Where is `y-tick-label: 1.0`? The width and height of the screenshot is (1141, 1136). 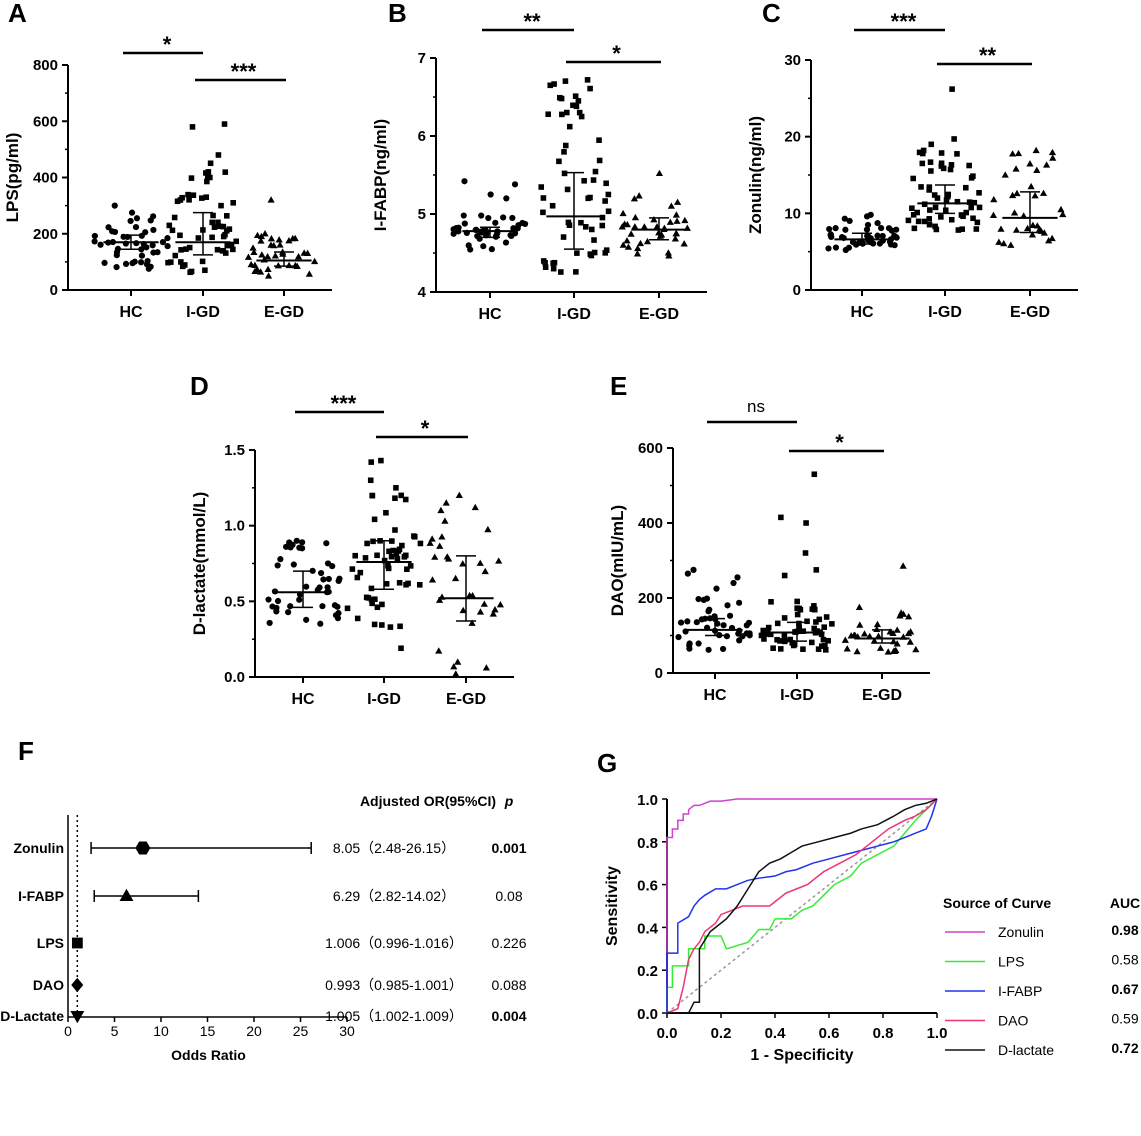 y-tick-label: 1.0 is located at coordinates (234, 526).